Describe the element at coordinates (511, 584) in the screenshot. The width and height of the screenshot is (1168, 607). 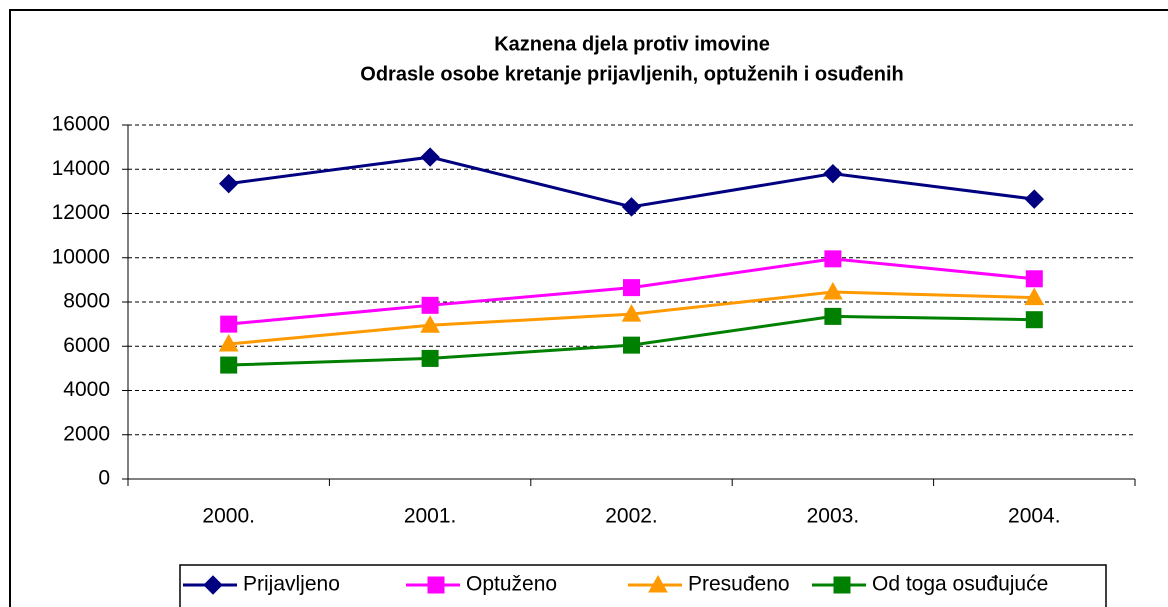
I see `legend-label: Optuženo` at that location.